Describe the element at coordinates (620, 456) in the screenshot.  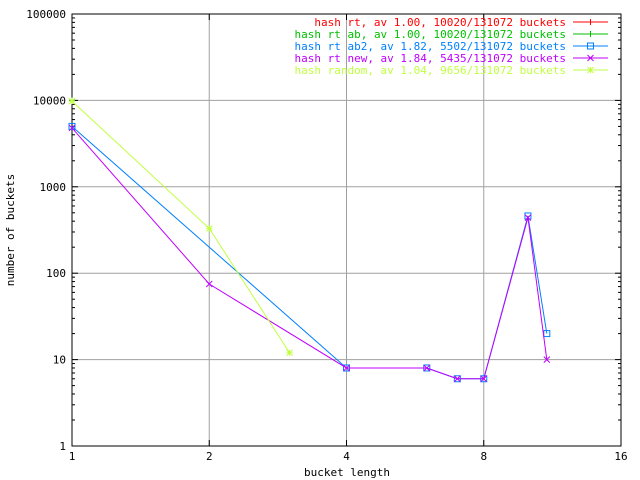
I see `x-tick-label: 16` at that location.